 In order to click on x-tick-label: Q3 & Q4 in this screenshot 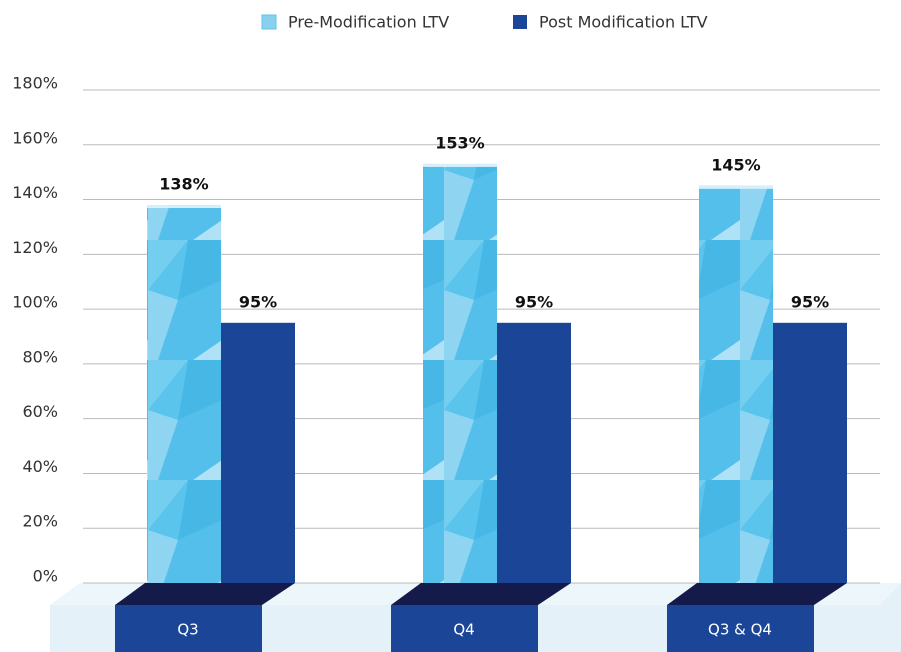, I will do `click(740, 630)`.